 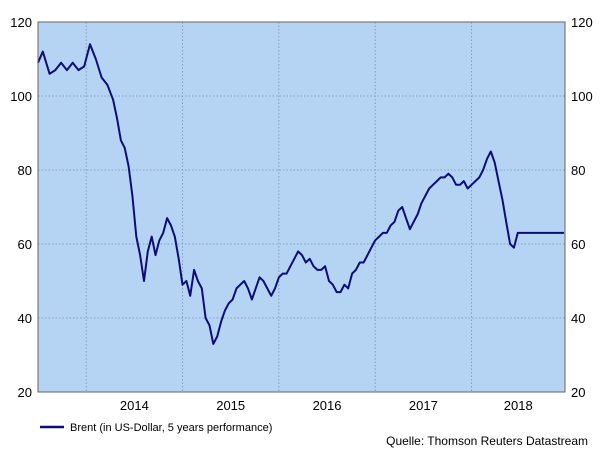 I want to click on x-axis-ticks: 2014 2015 2016 2017 2018, so click(x=326, y=405).